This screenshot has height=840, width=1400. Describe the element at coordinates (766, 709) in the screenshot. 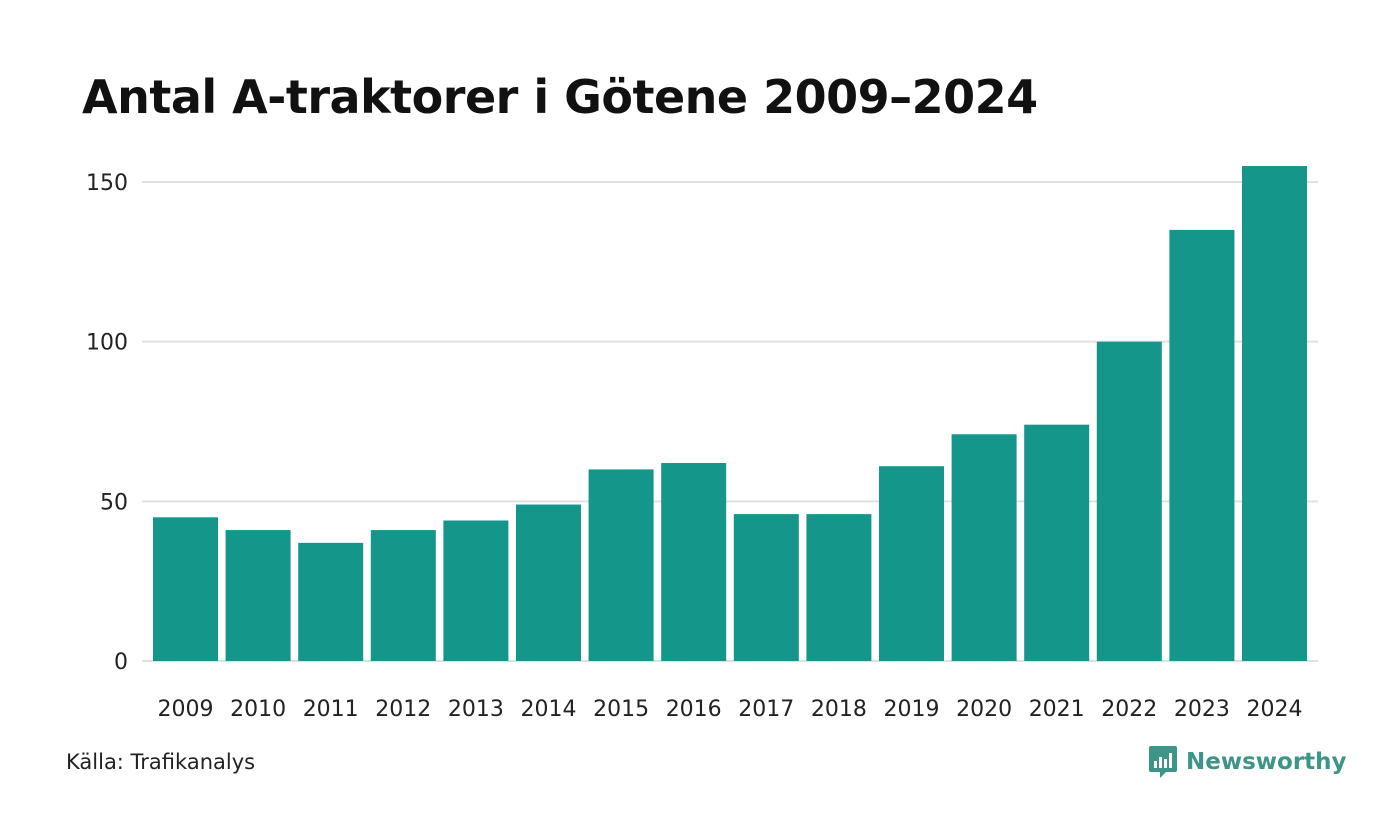

I see `x-tick-label: 2017` at that location.